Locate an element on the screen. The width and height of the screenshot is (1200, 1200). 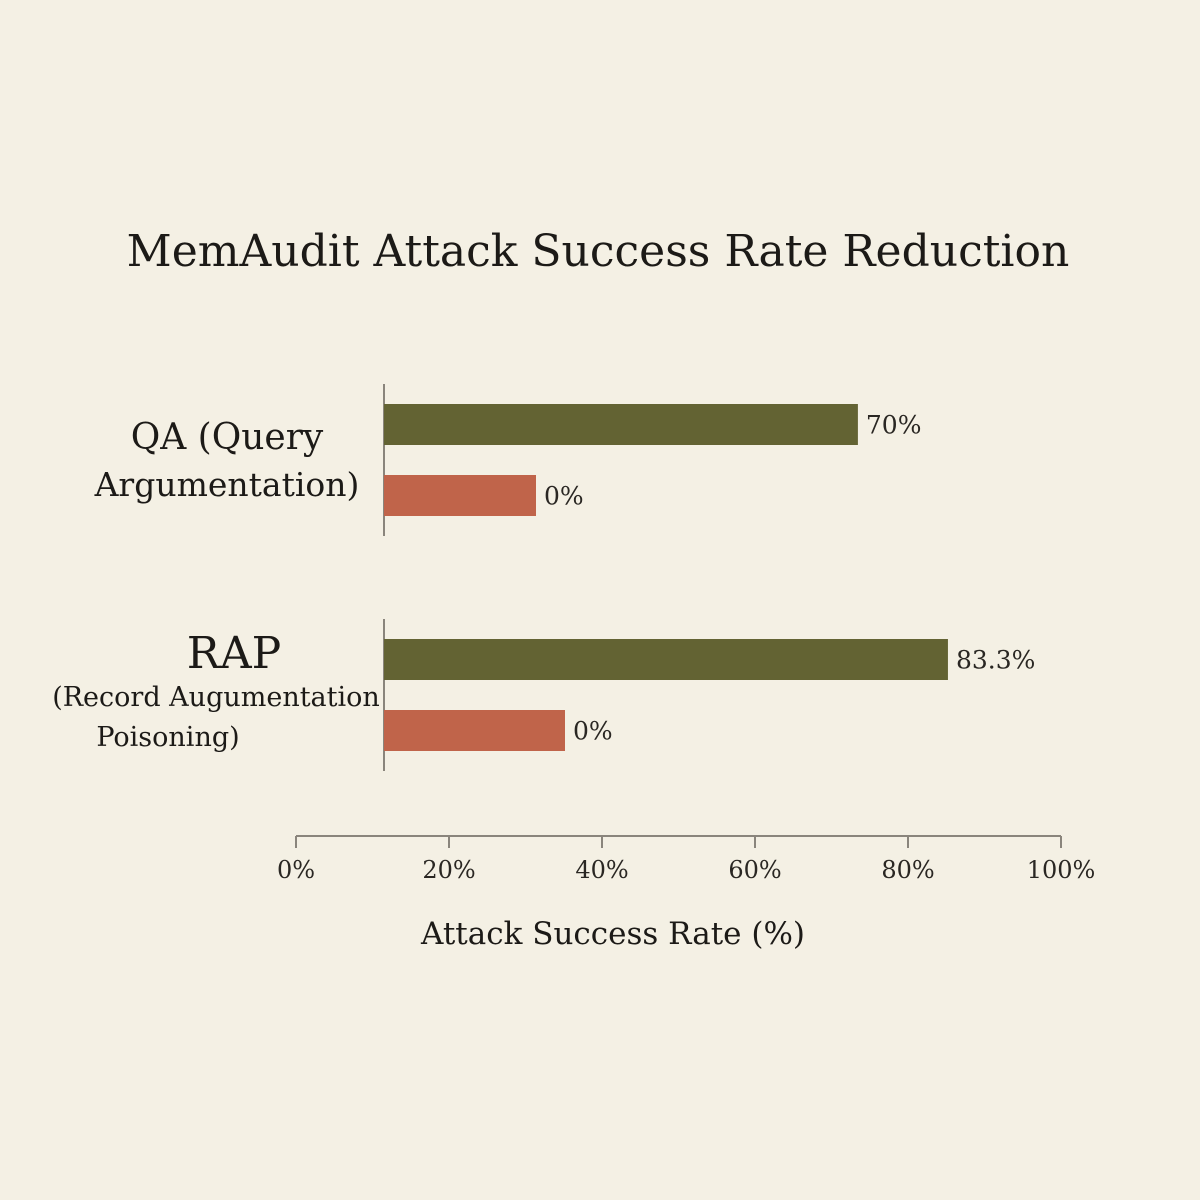
category-label: QA (Query is located at coordinates (227, 437).